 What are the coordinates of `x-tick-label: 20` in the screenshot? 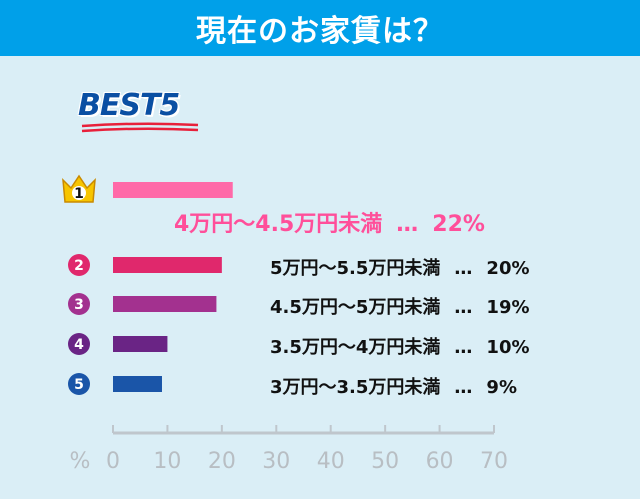 It's located at (222, 461).